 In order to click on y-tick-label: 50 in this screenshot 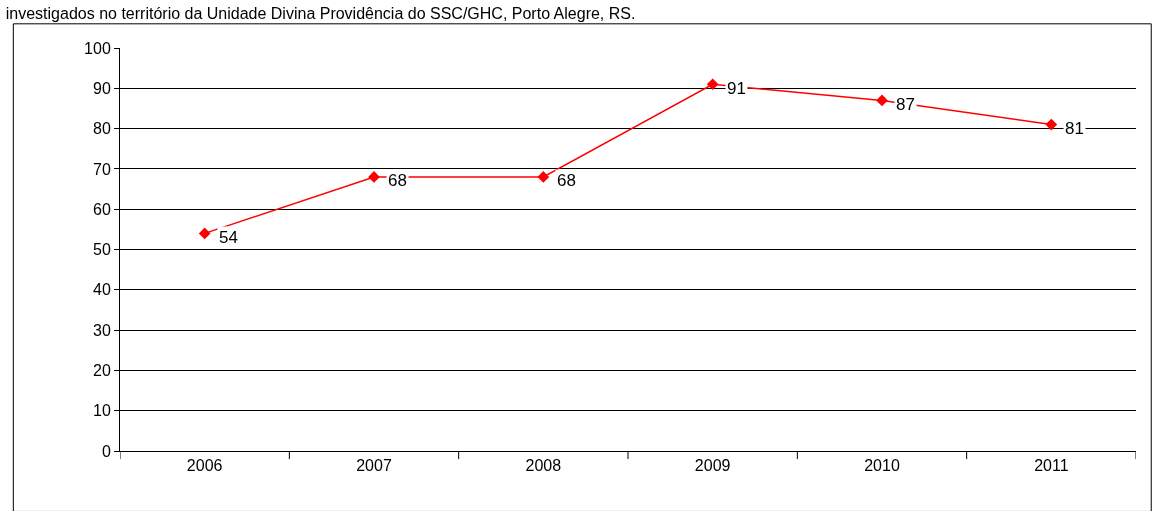, I will do `click(102, 250)`.